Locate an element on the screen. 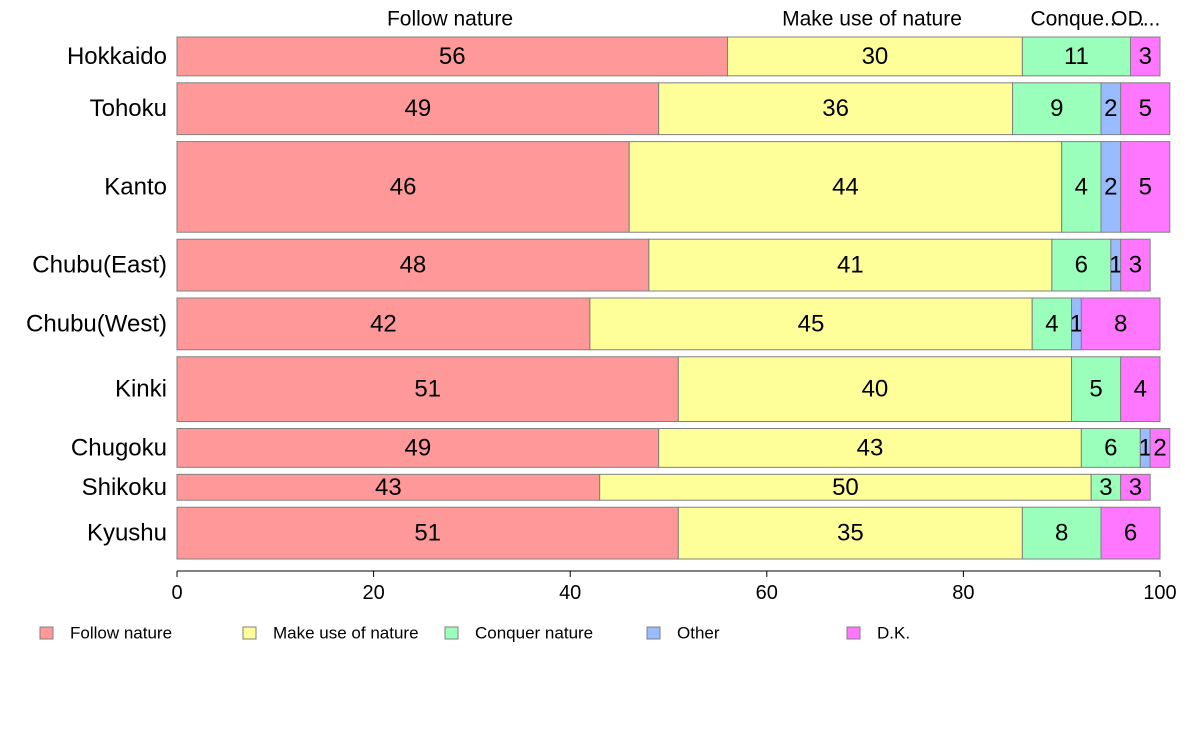 The image size is (1188, 736). x-tick-label-20: 20 is located at coordinates (373, 593).